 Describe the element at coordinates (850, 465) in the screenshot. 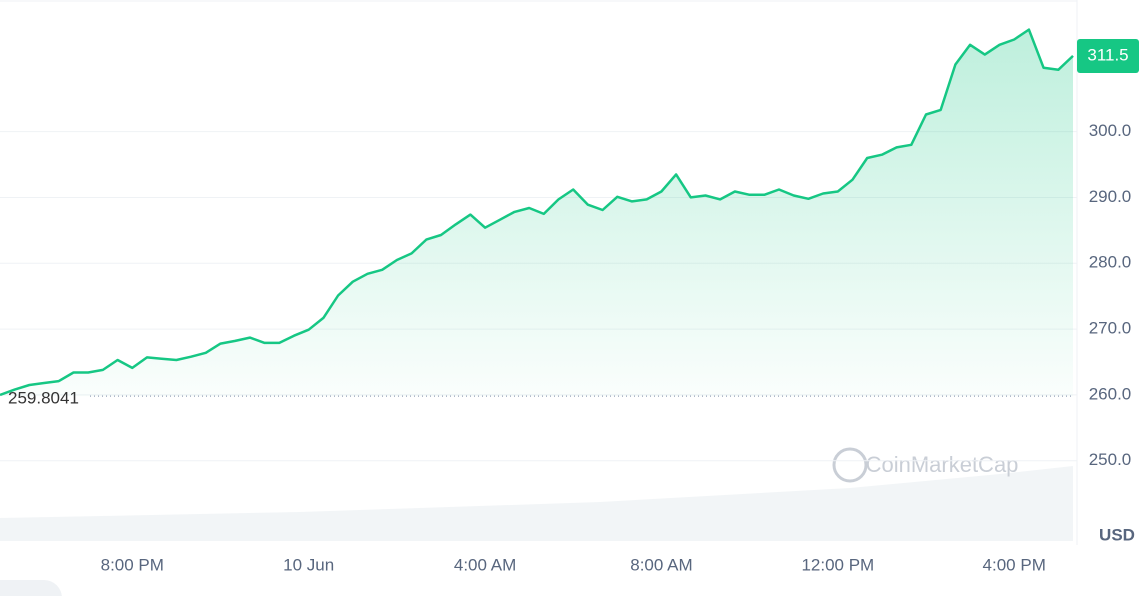

I see `watermark-logo` at that location.